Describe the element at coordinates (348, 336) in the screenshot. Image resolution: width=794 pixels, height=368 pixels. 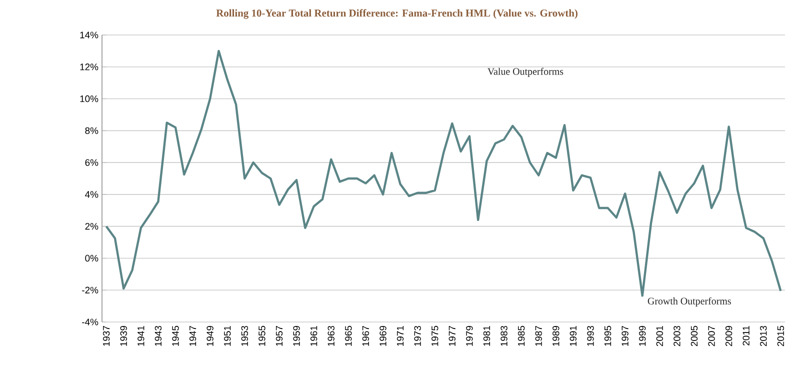
I see `x-tick-label: 1965` at that location.